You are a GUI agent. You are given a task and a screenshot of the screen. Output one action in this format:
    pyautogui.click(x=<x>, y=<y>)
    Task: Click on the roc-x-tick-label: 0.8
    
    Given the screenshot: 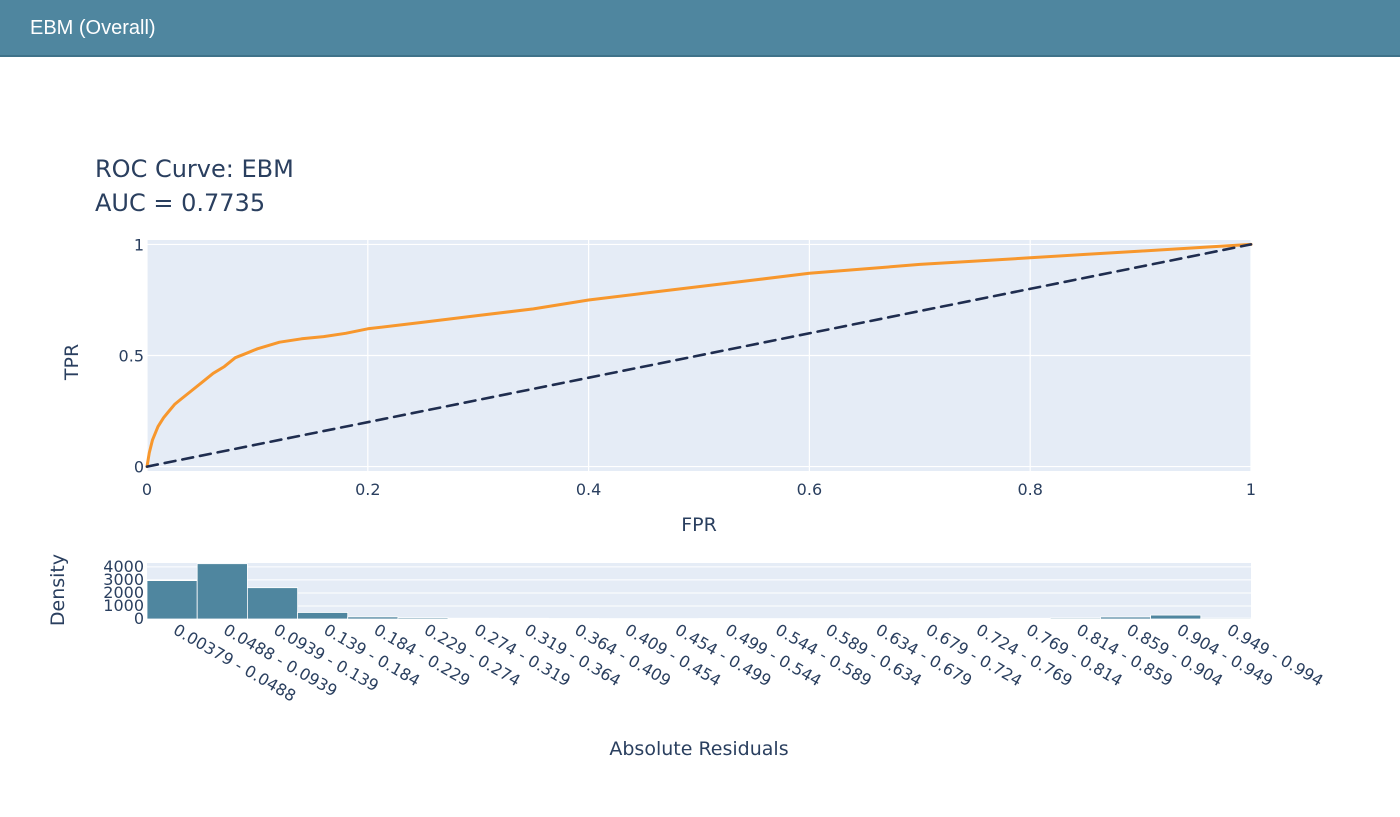 What is the action you would take?
    pyautogui.click(x=1029, y=489)
    